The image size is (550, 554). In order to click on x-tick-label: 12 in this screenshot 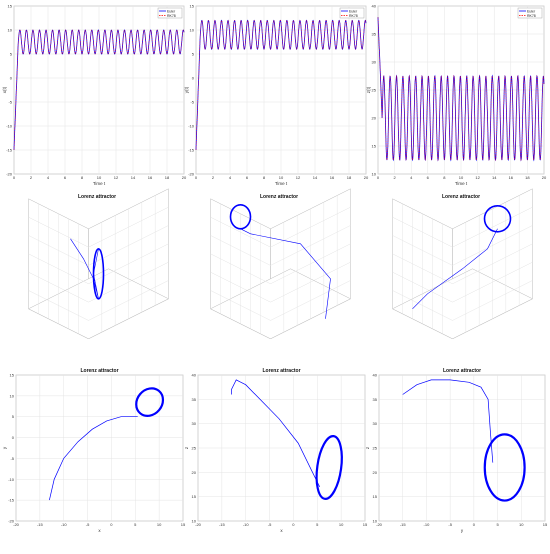, I will do `click(298, 177)`.